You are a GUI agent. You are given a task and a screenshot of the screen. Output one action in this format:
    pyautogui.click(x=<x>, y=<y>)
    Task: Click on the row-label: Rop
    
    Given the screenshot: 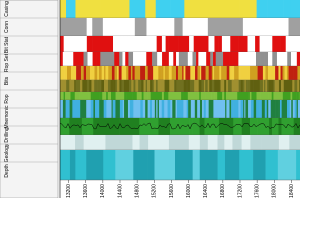 What is the action you would take?
    pyautogui.click(x=7, y=98)
    